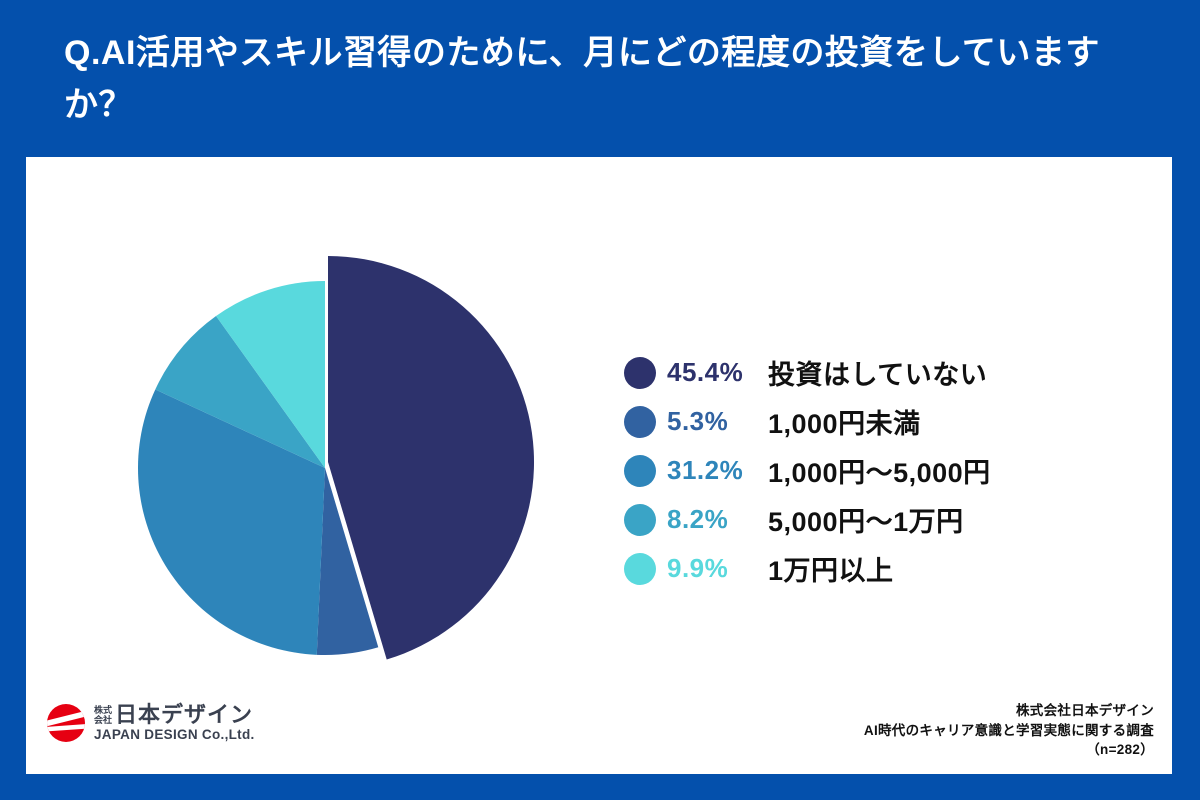  What do you see at coordinates (698, 421) in the screenshot?
I see `legend-percent: 5.3%` at bounding box center [698, 421].